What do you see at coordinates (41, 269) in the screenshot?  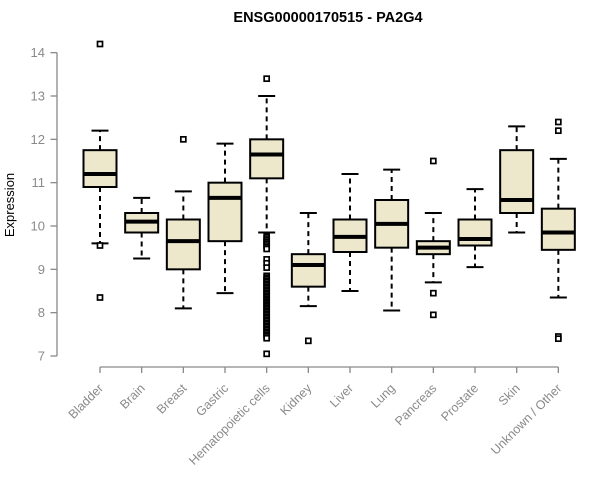 I see `y-tick-label: 9` at bounding box center [41, 269].